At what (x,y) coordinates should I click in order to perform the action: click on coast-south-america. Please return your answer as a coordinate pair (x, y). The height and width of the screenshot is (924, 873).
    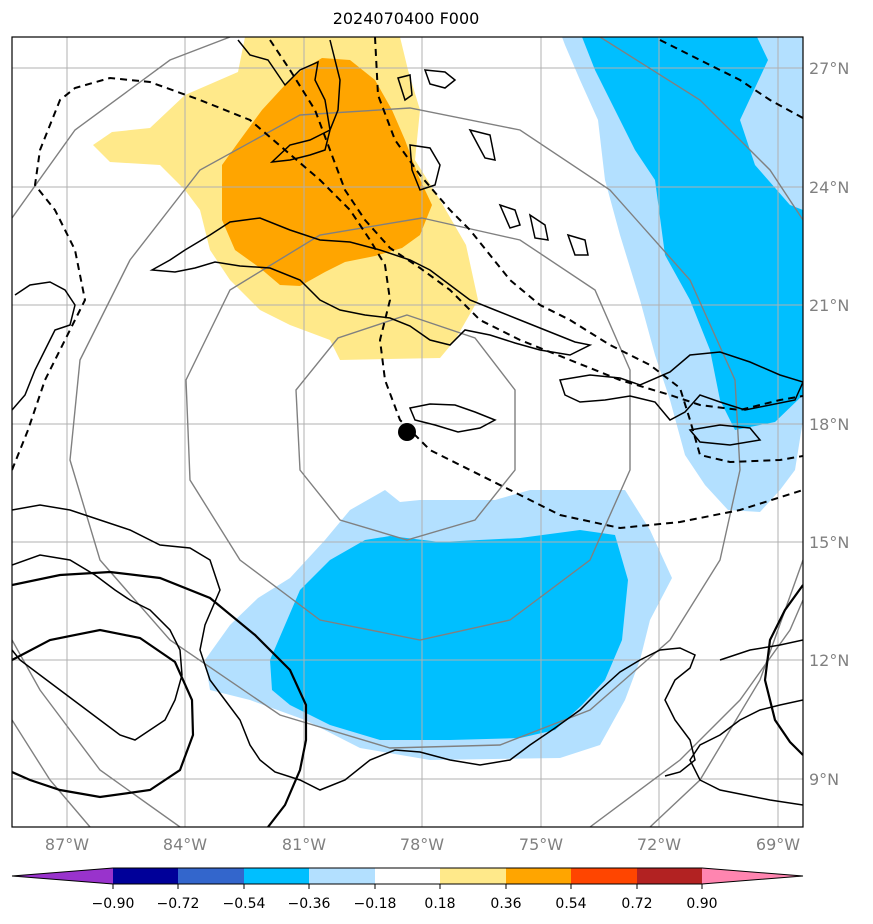
    Looking at the image, I should click on (746, 722).